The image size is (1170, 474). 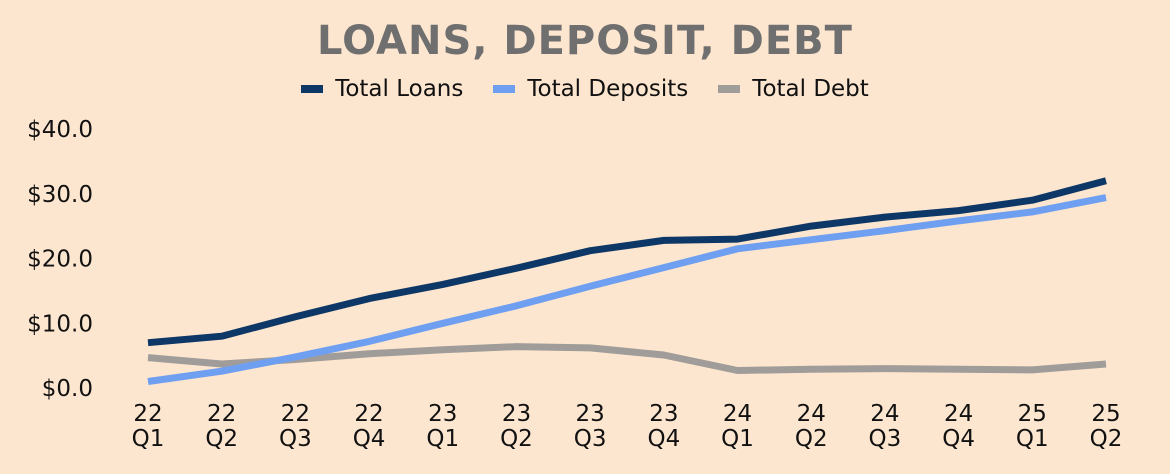 I want to click on legend: Total Loans Total Deposits Total Debt, so click(x=585, y=89).